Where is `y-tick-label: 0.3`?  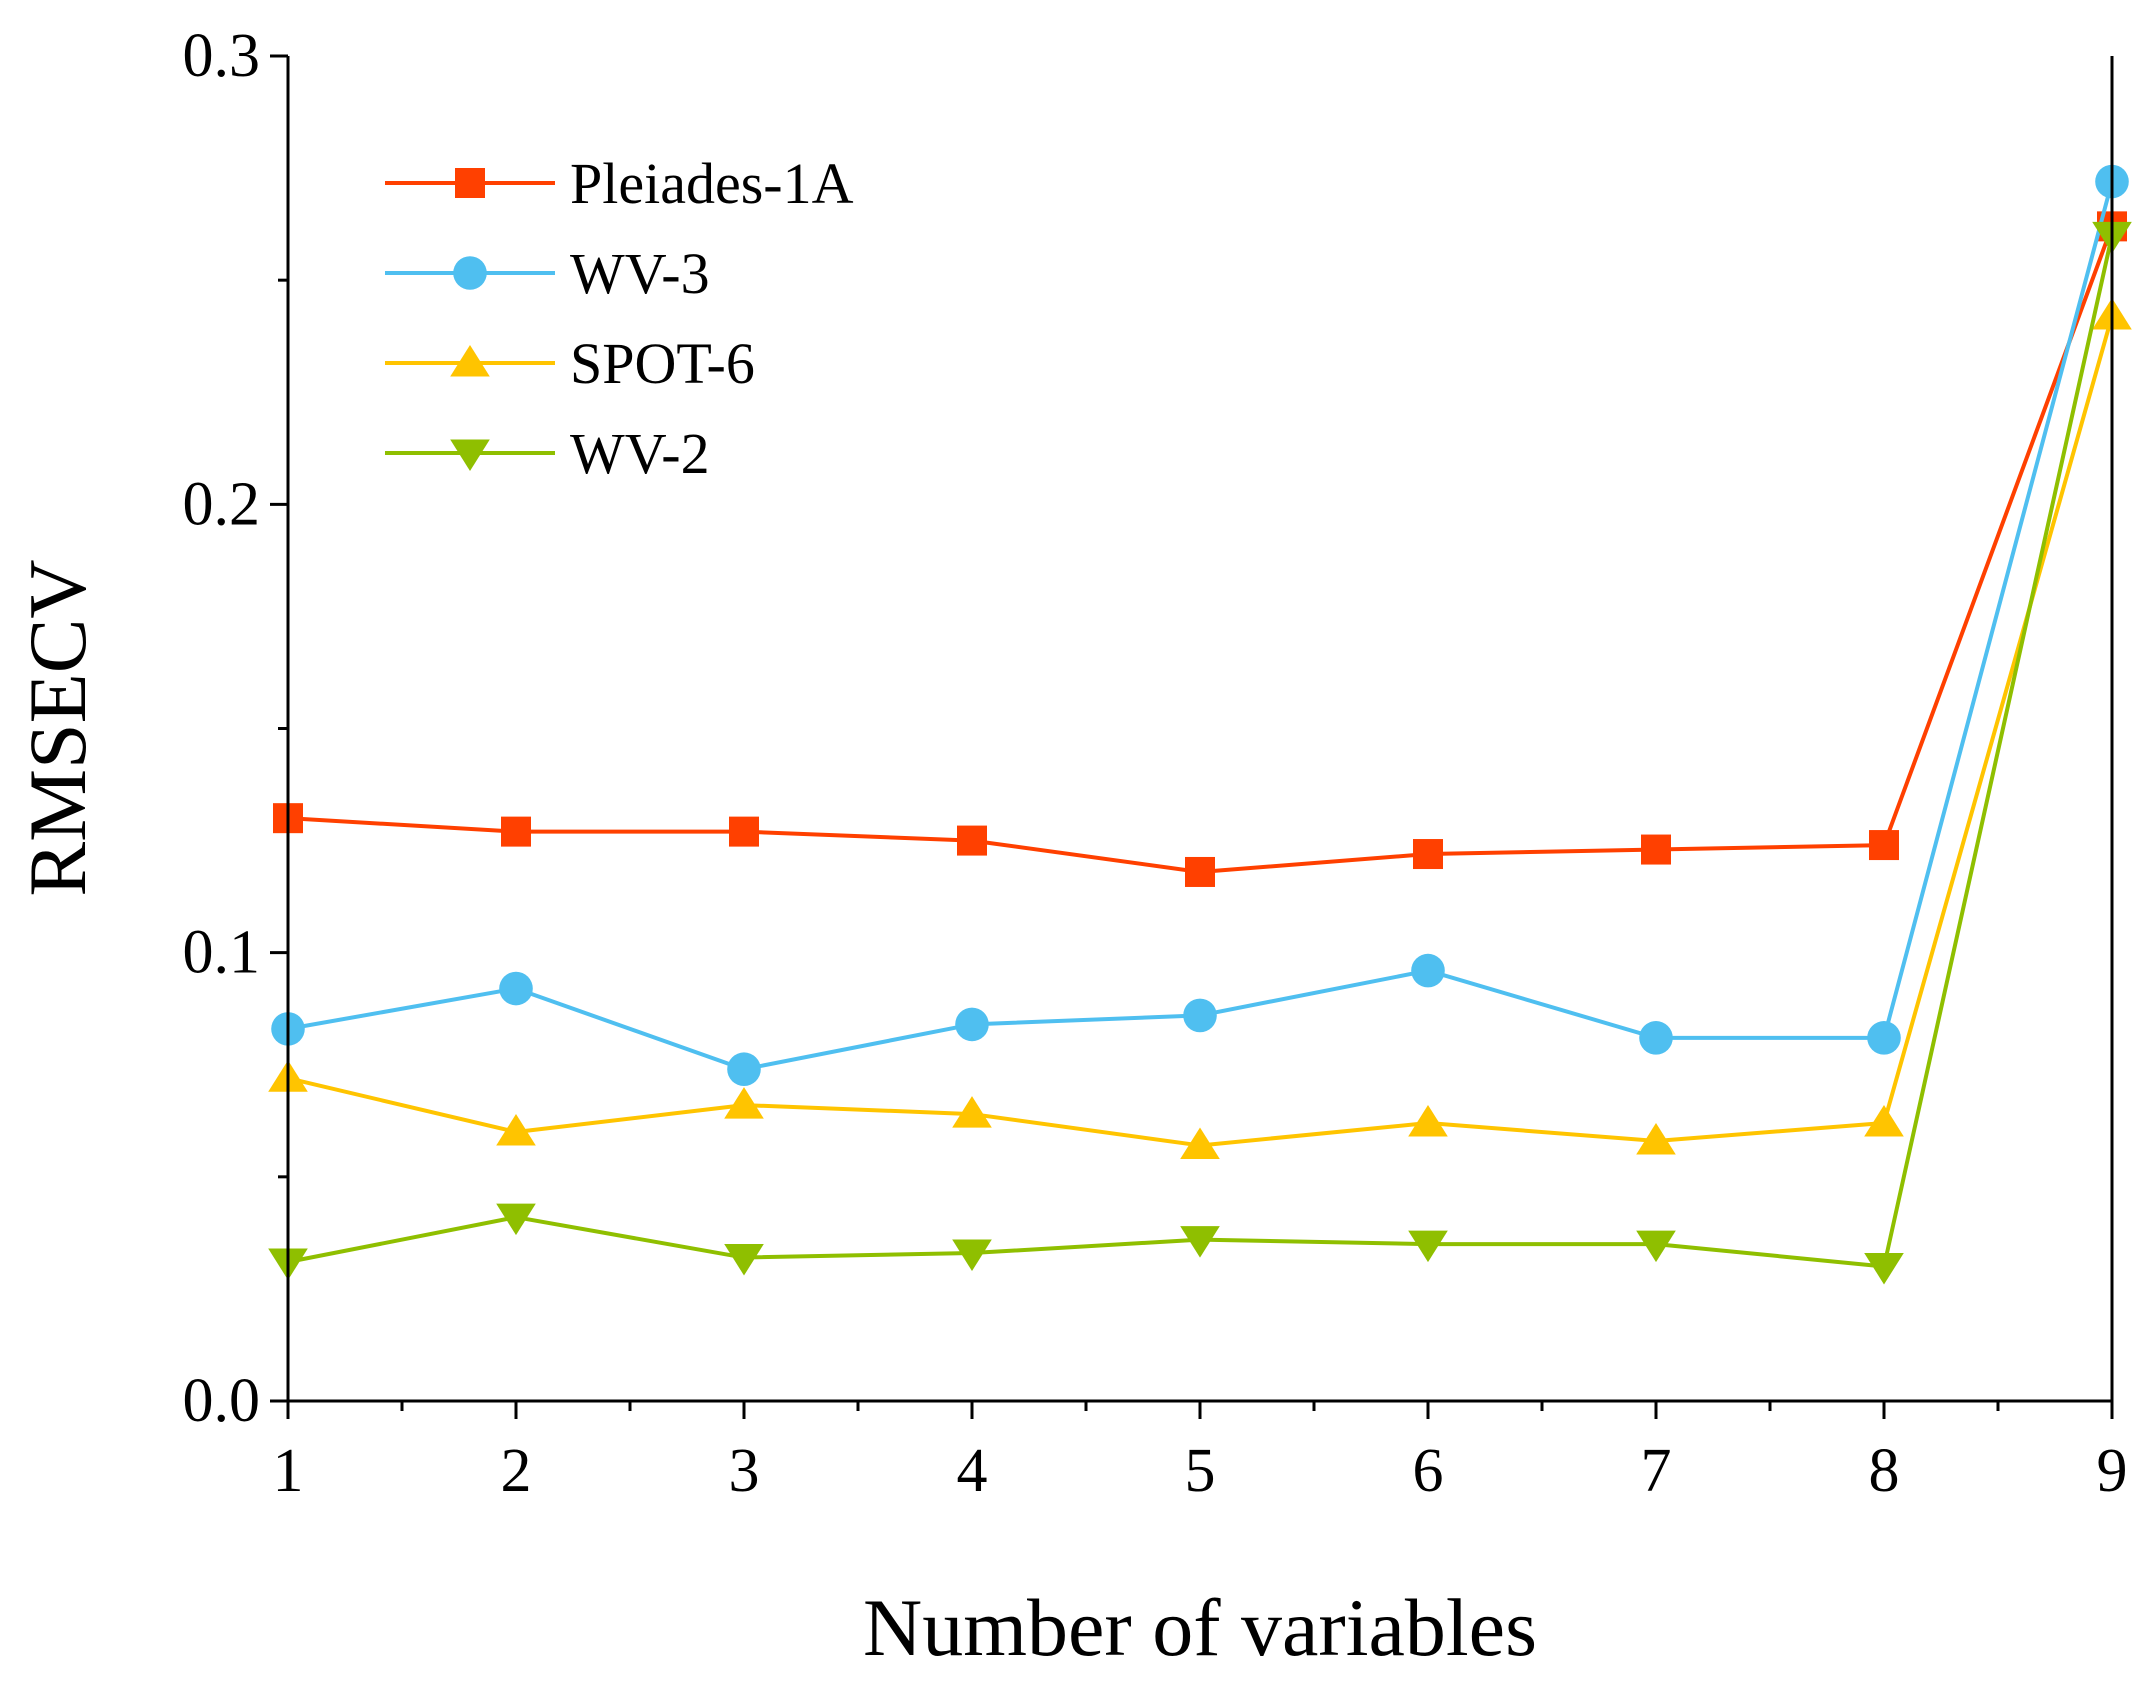
y-tick-label: 0.3 is located at coordinates (222, 56).